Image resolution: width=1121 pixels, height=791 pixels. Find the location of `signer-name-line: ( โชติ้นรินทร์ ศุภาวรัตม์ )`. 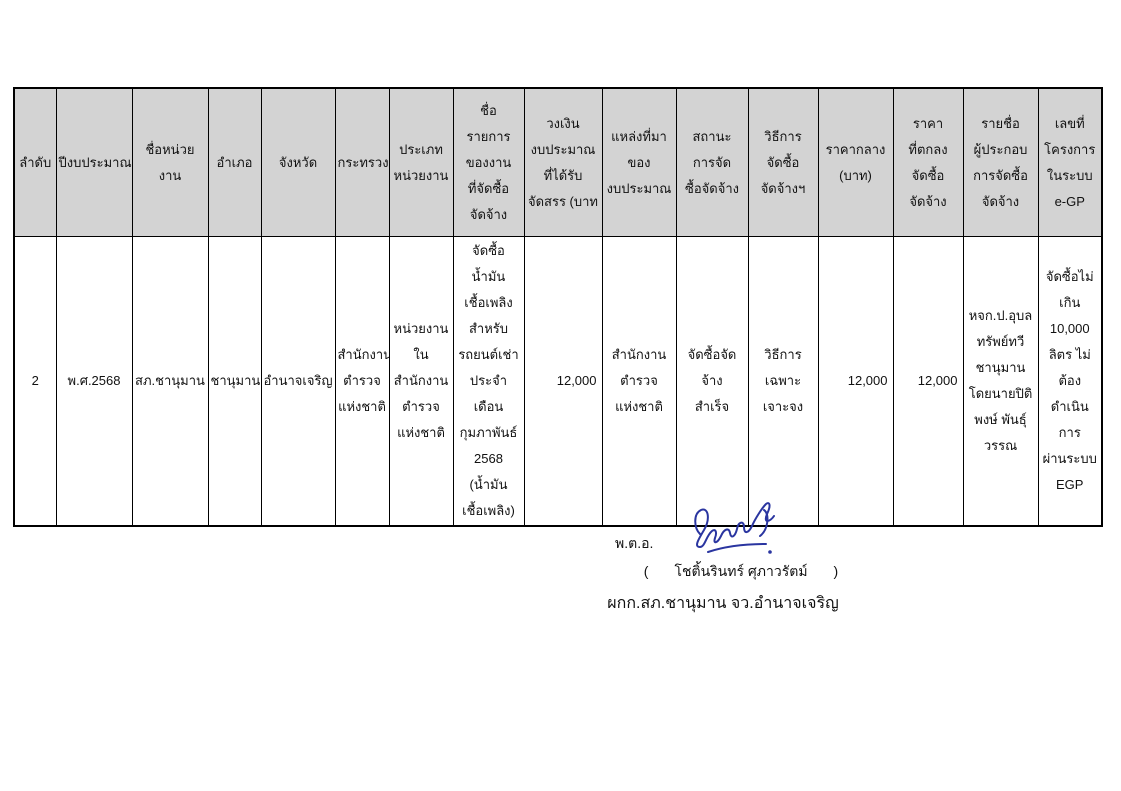

signer-name-line: ( โชติ้นรินทร์ ศุภาวรัตม์ ) is located at coordinates (741, 572).